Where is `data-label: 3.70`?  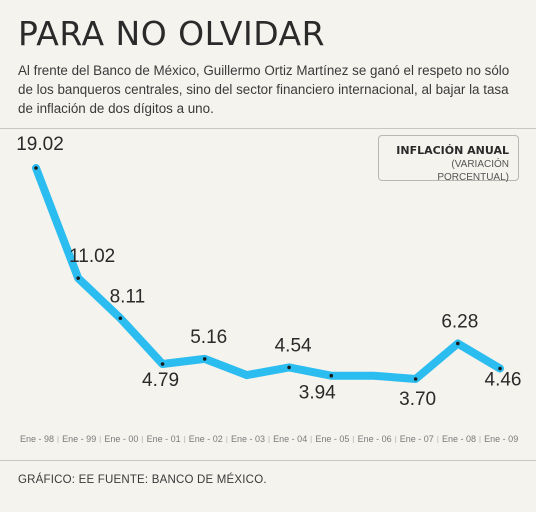
data-label: 3.70 is located at coordinates (417, 399).